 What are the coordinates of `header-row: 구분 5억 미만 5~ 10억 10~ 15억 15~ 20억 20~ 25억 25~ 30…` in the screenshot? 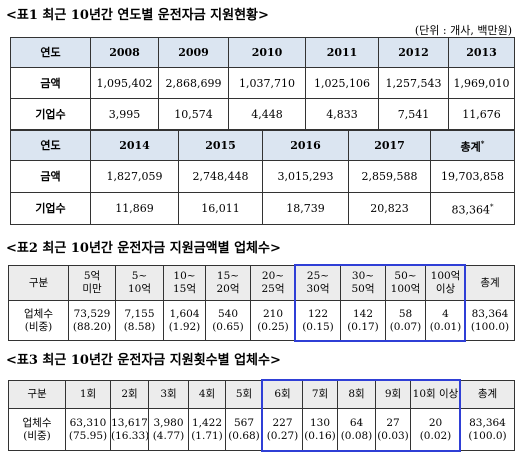 It's located at (261, 283).